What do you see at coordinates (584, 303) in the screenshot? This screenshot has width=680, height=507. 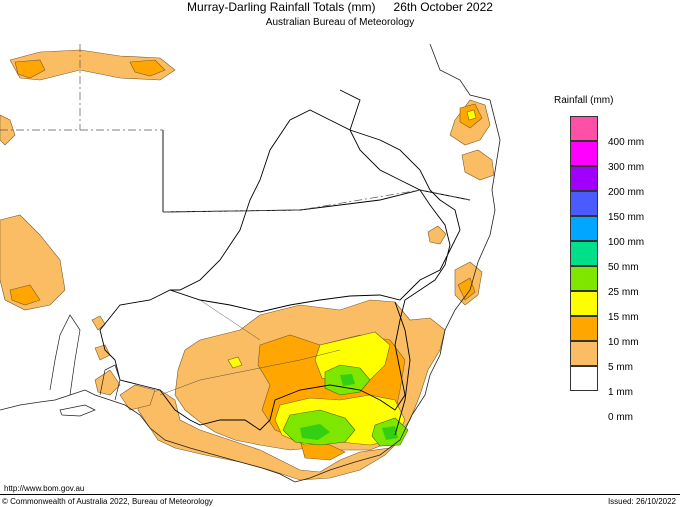 I see `swatch-15mm` at bounding box center [584, 303].